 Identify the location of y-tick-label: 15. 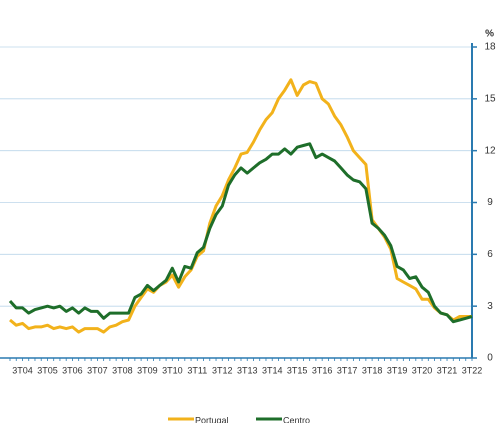
(490, 98).